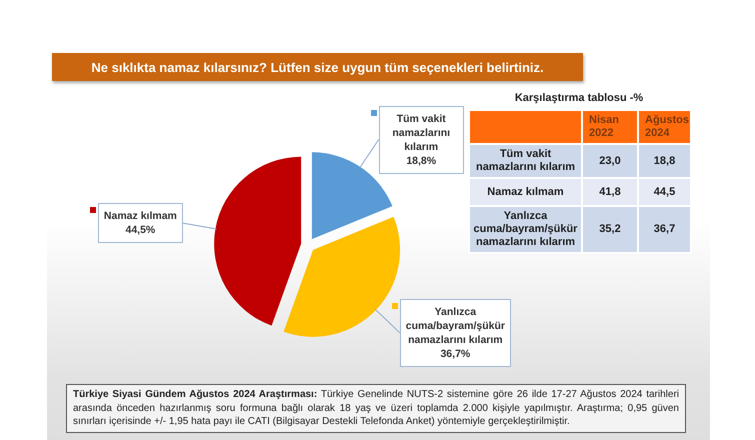  I want to click on category-label: Yanlızca cuma/bayram/şükür namazlarını kılarım, so click(526, 229).